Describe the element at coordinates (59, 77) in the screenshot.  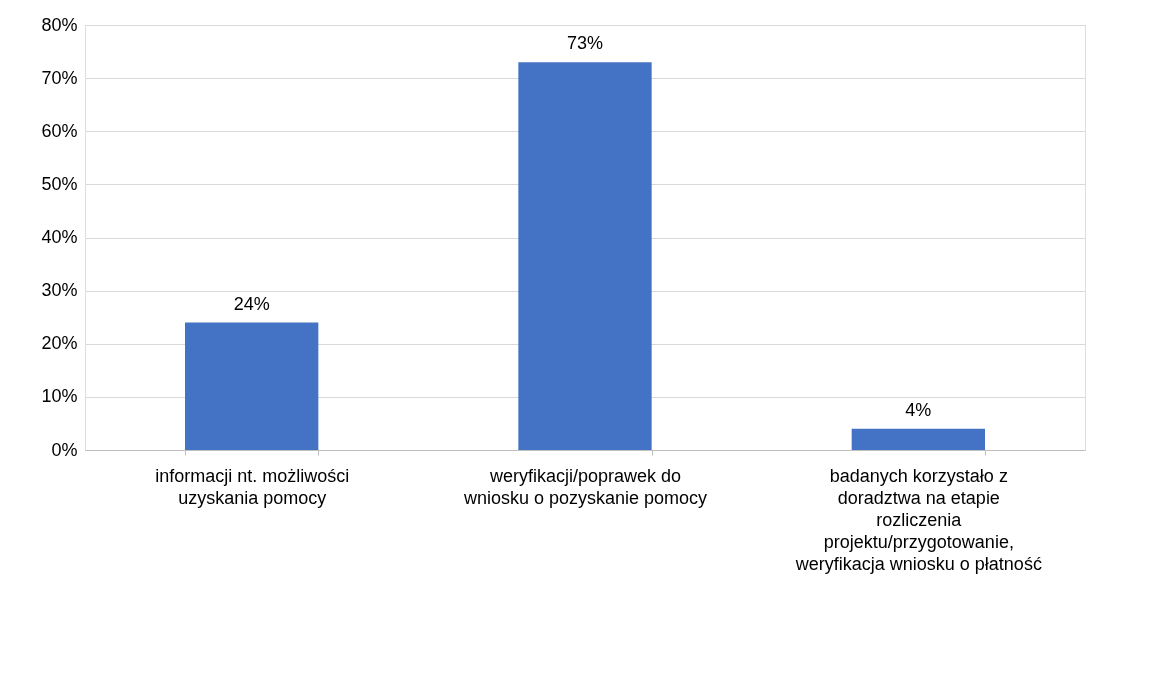
I see `y-tick-label: 70%` at that location.